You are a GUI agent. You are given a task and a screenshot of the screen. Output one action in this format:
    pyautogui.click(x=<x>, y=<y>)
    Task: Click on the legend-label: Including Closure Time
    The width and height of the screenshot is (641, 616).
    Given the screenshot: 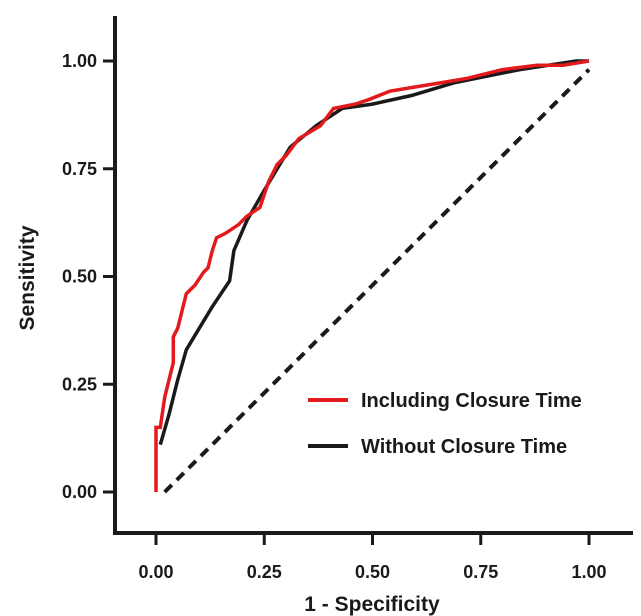 What is the action you would take?
    pyautogui.click(x=471, y=401)
    